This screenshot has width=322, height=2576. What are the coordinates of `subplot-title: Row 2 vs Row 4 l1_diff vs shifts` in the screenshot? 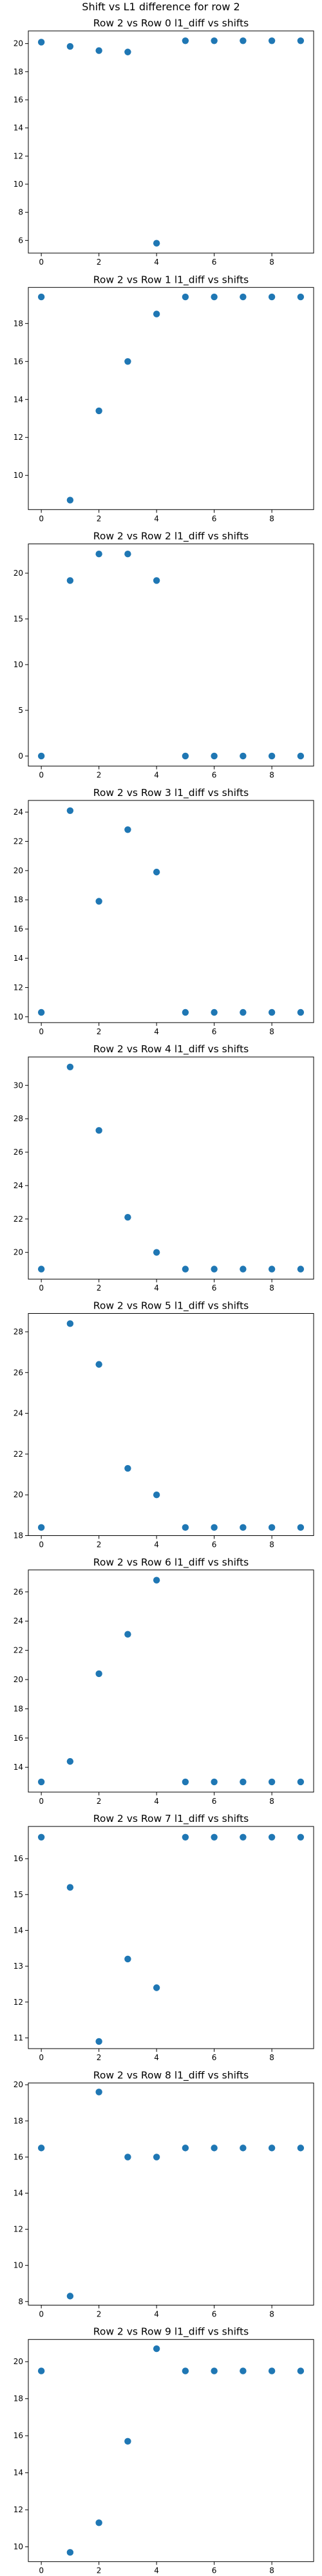 It's located at (171, 1049).